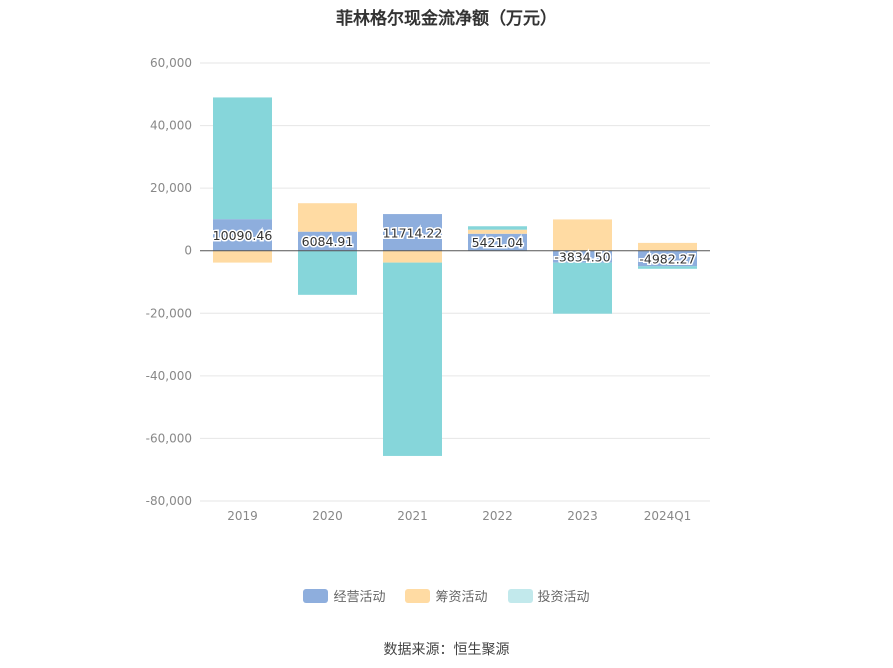 Image resolution: width=893 pixels, height=668 pixels. I want to click on bar-2-2024Q1, so click(667, 267).